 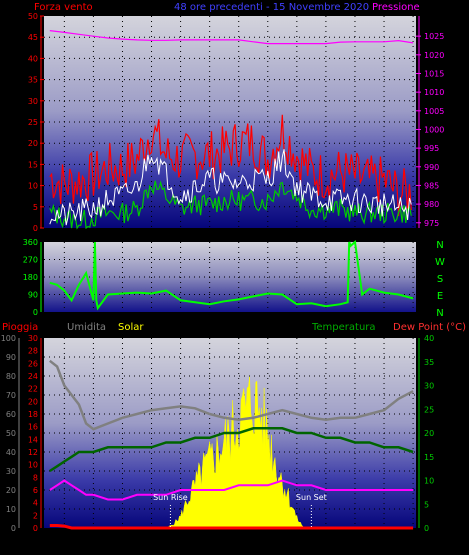 What do you see at coordinates (33, 186) in the screenshot?
I see `wind-y-tick-label: 10` at bounding box center [33, 186].